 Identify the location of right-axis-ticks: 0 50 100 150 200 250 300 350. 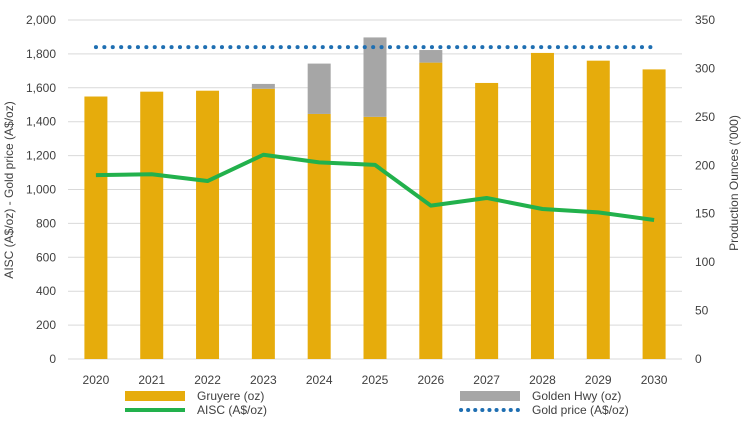
(705, 189).